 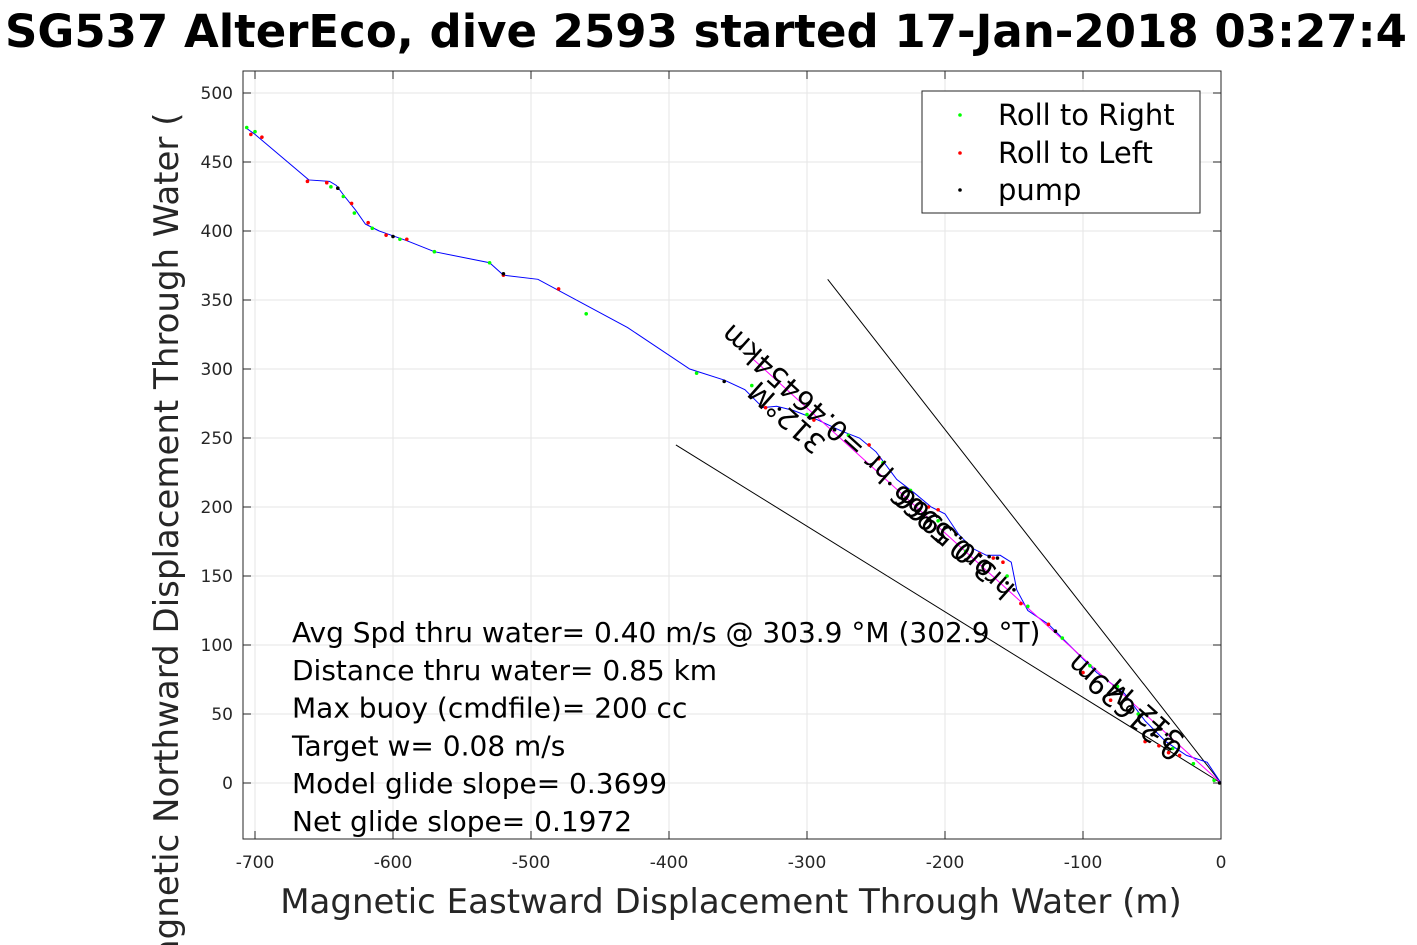 I want to click on legend-box, so click(x=1061, y=152).